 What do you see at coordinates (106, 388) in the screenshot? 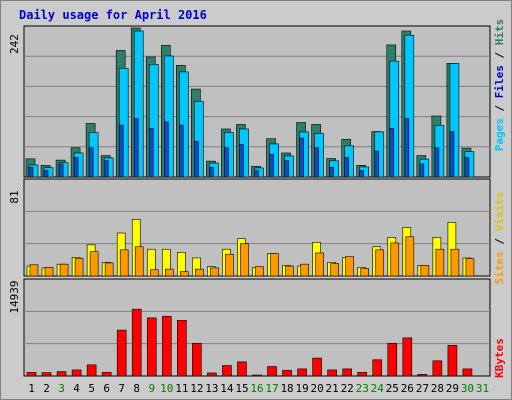
I see `day-label-6: 6` at bounding box center [106, 388].